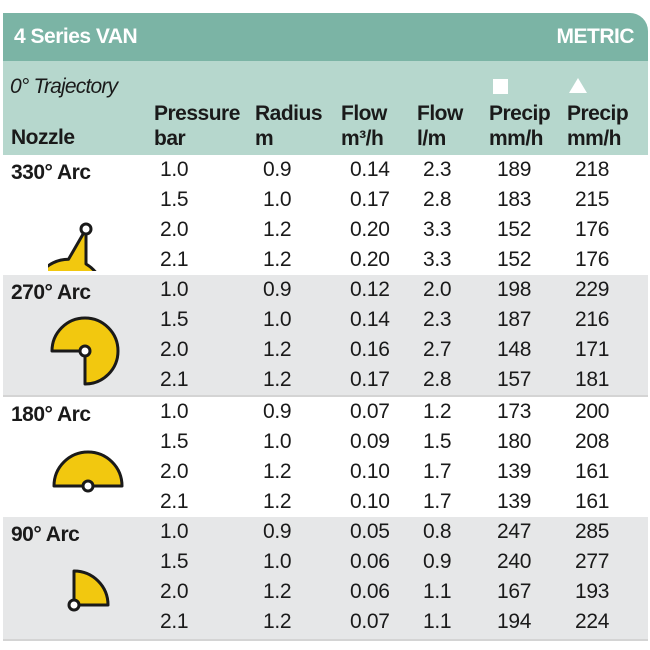 The image size is (650, 650). What do you see at coordinates (264, 138) in the screenshot?
I see `col-radius-unit: m` at bounding box center [264, 138].